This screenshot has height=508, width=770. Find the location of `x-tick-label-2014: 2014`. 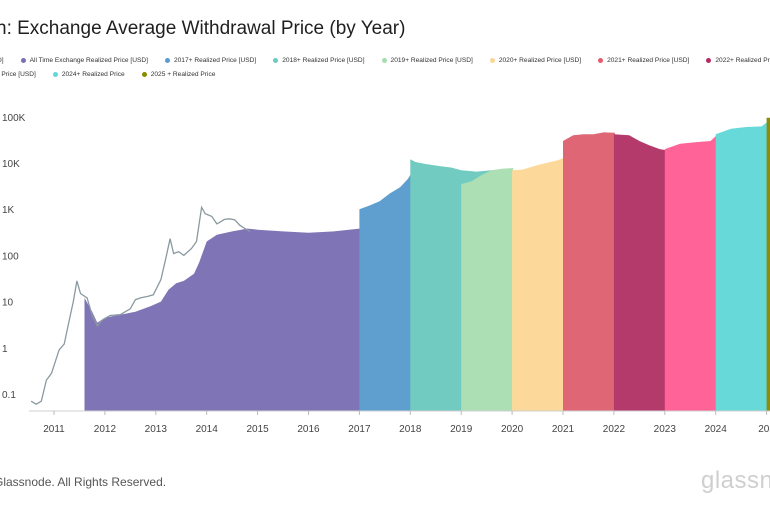

x-tick-label-2014: 2014 is located at coordinates (207, 429).